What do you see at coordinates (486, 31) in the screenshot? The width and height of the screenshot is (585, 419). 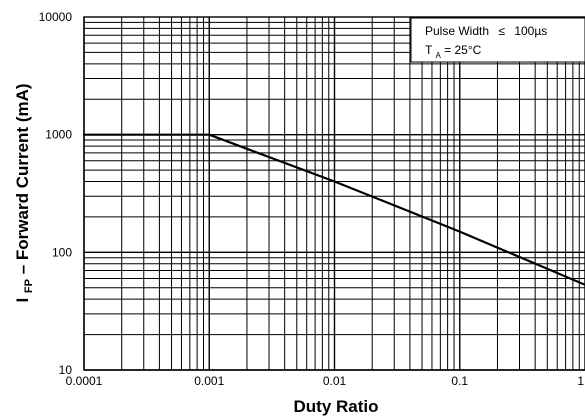 I see `annotation-line-1: Pulse Width ≤ 100µs` at bounding box center [486, 31].